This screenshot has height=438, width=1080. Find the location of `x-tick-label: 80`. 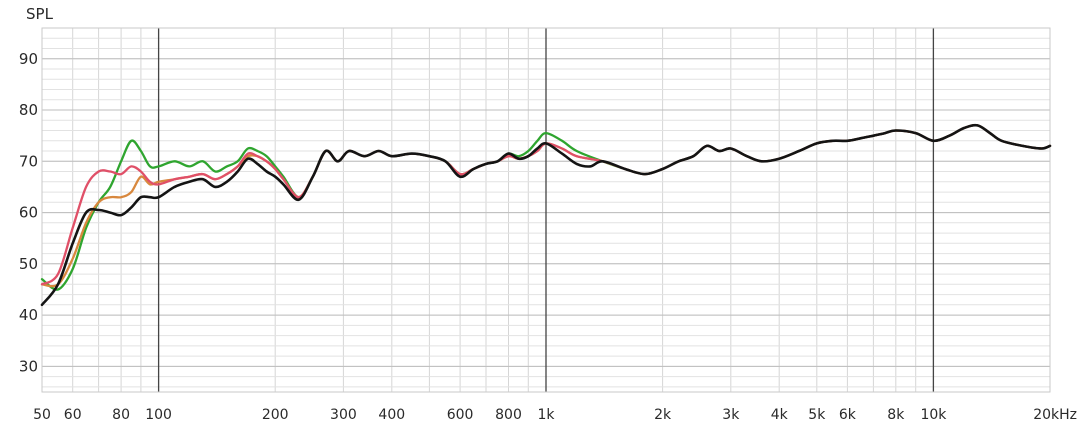

x-tick-label: 80 is located at coordinates (121, 415).